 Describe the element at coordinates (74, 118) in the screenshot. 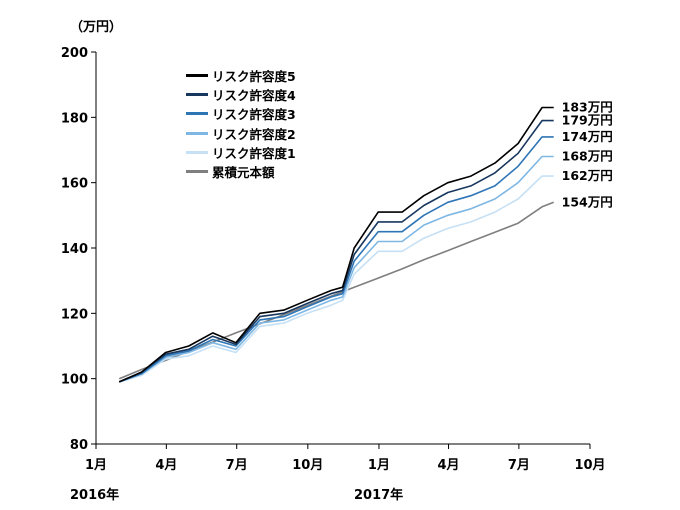

I see `y-tick-label: 180` at that location.